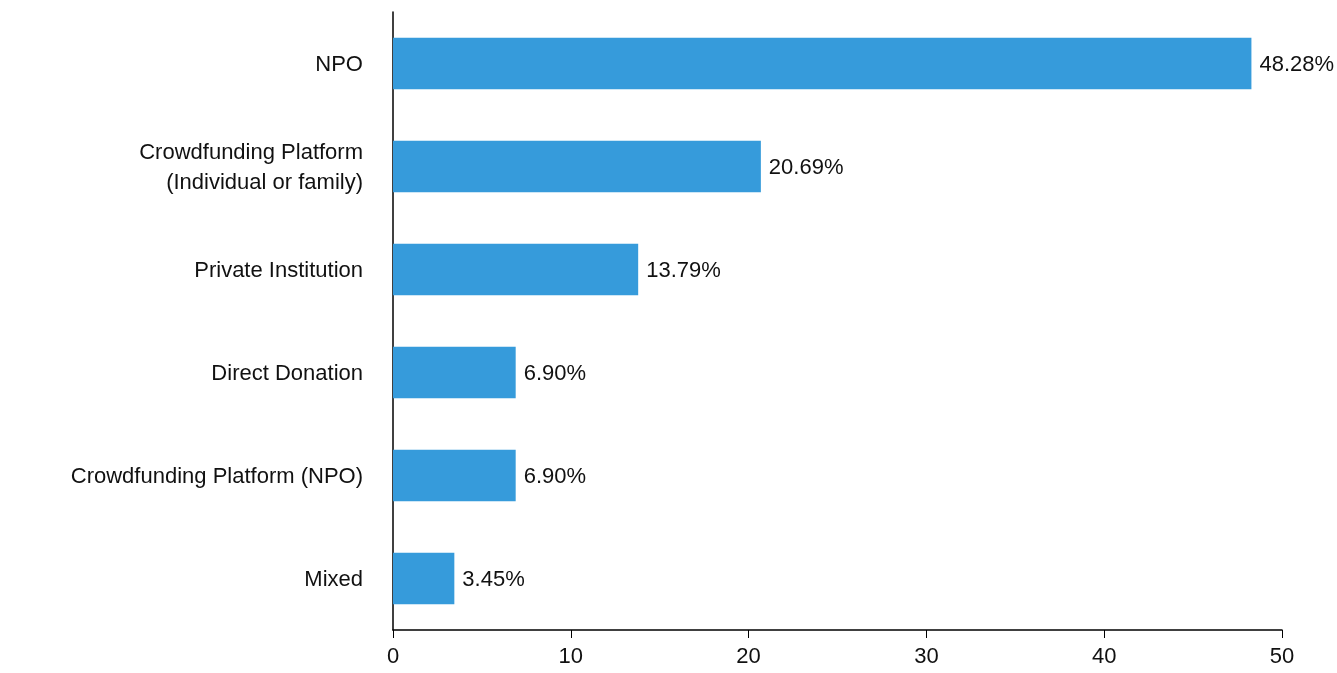 Image resolution: width=1337 pixels, height=673 pixels. I want to click on data-label: 20.69%, so click(806, 166).